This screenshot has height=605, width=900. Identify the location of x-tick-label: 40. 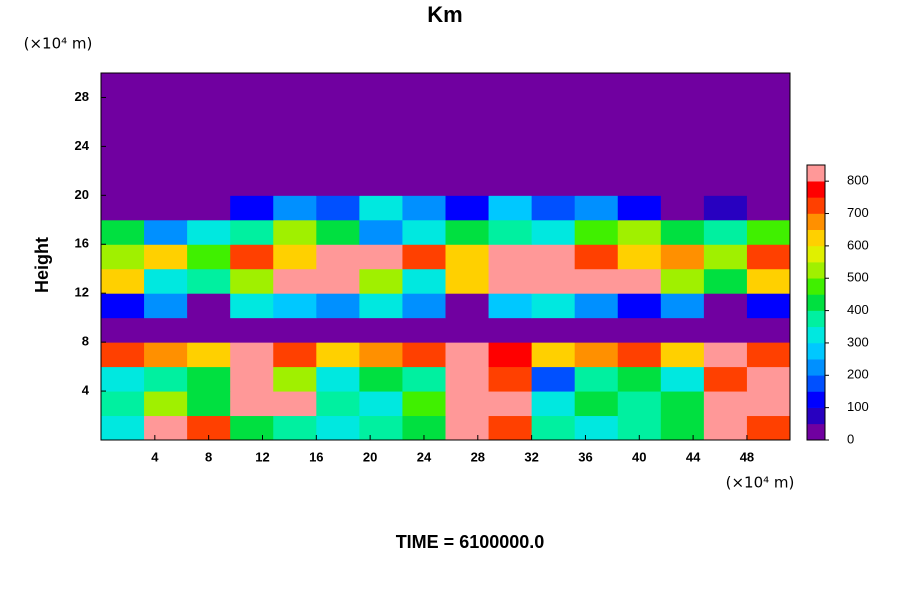
(639, 456).